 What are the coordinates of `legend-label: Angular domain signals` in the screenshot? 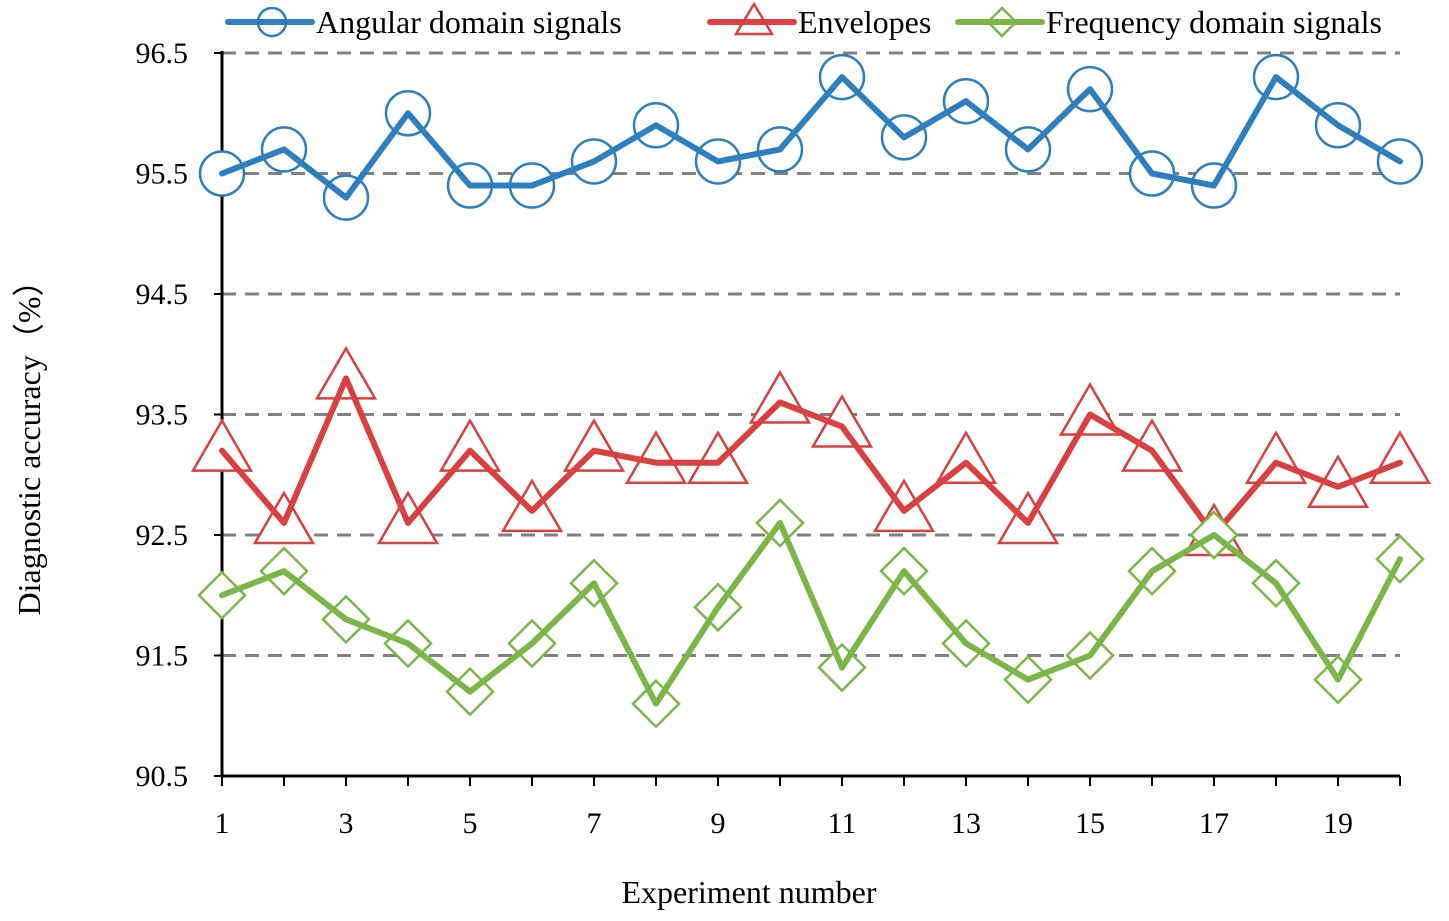 It's located at (469, 22).